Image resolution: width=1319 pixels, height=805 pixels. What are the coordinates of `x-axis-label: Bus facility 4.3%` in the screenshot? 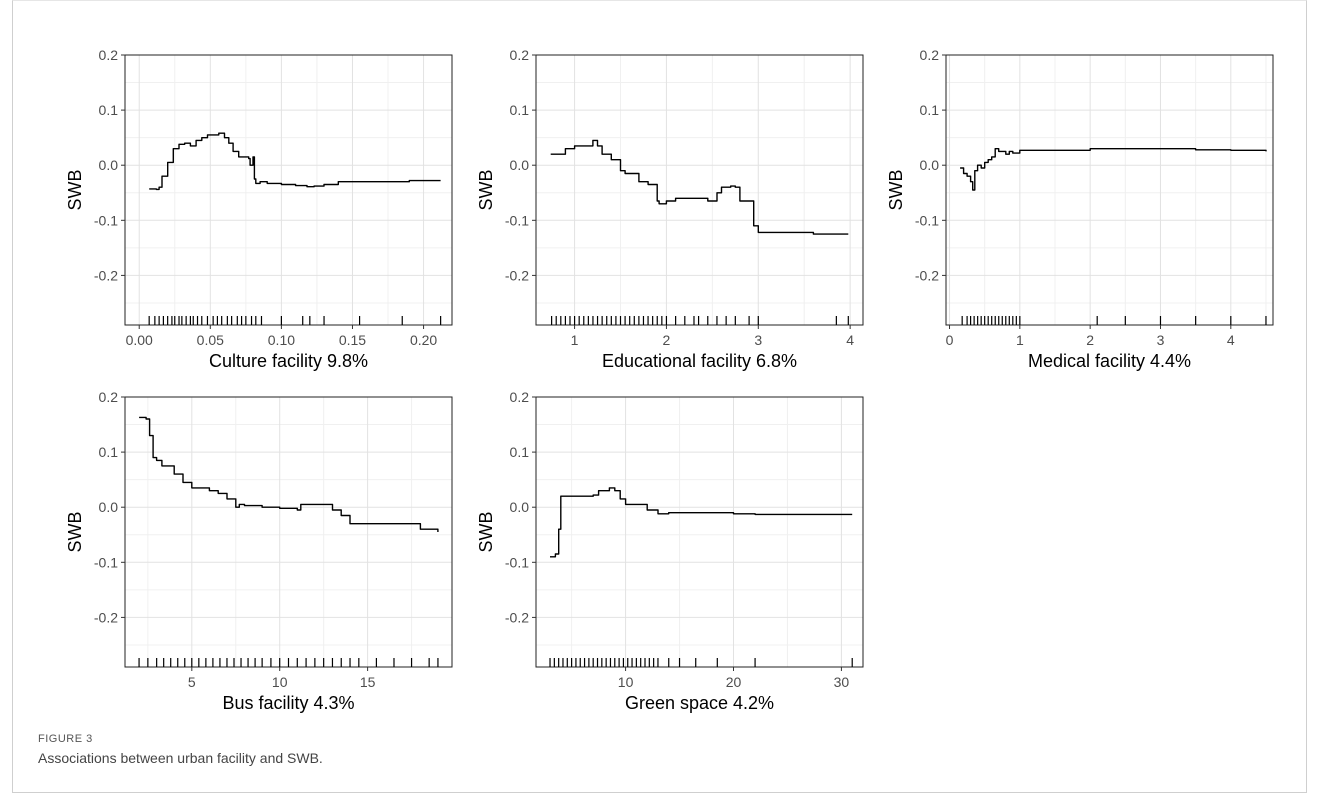 It's located at (288, 703).